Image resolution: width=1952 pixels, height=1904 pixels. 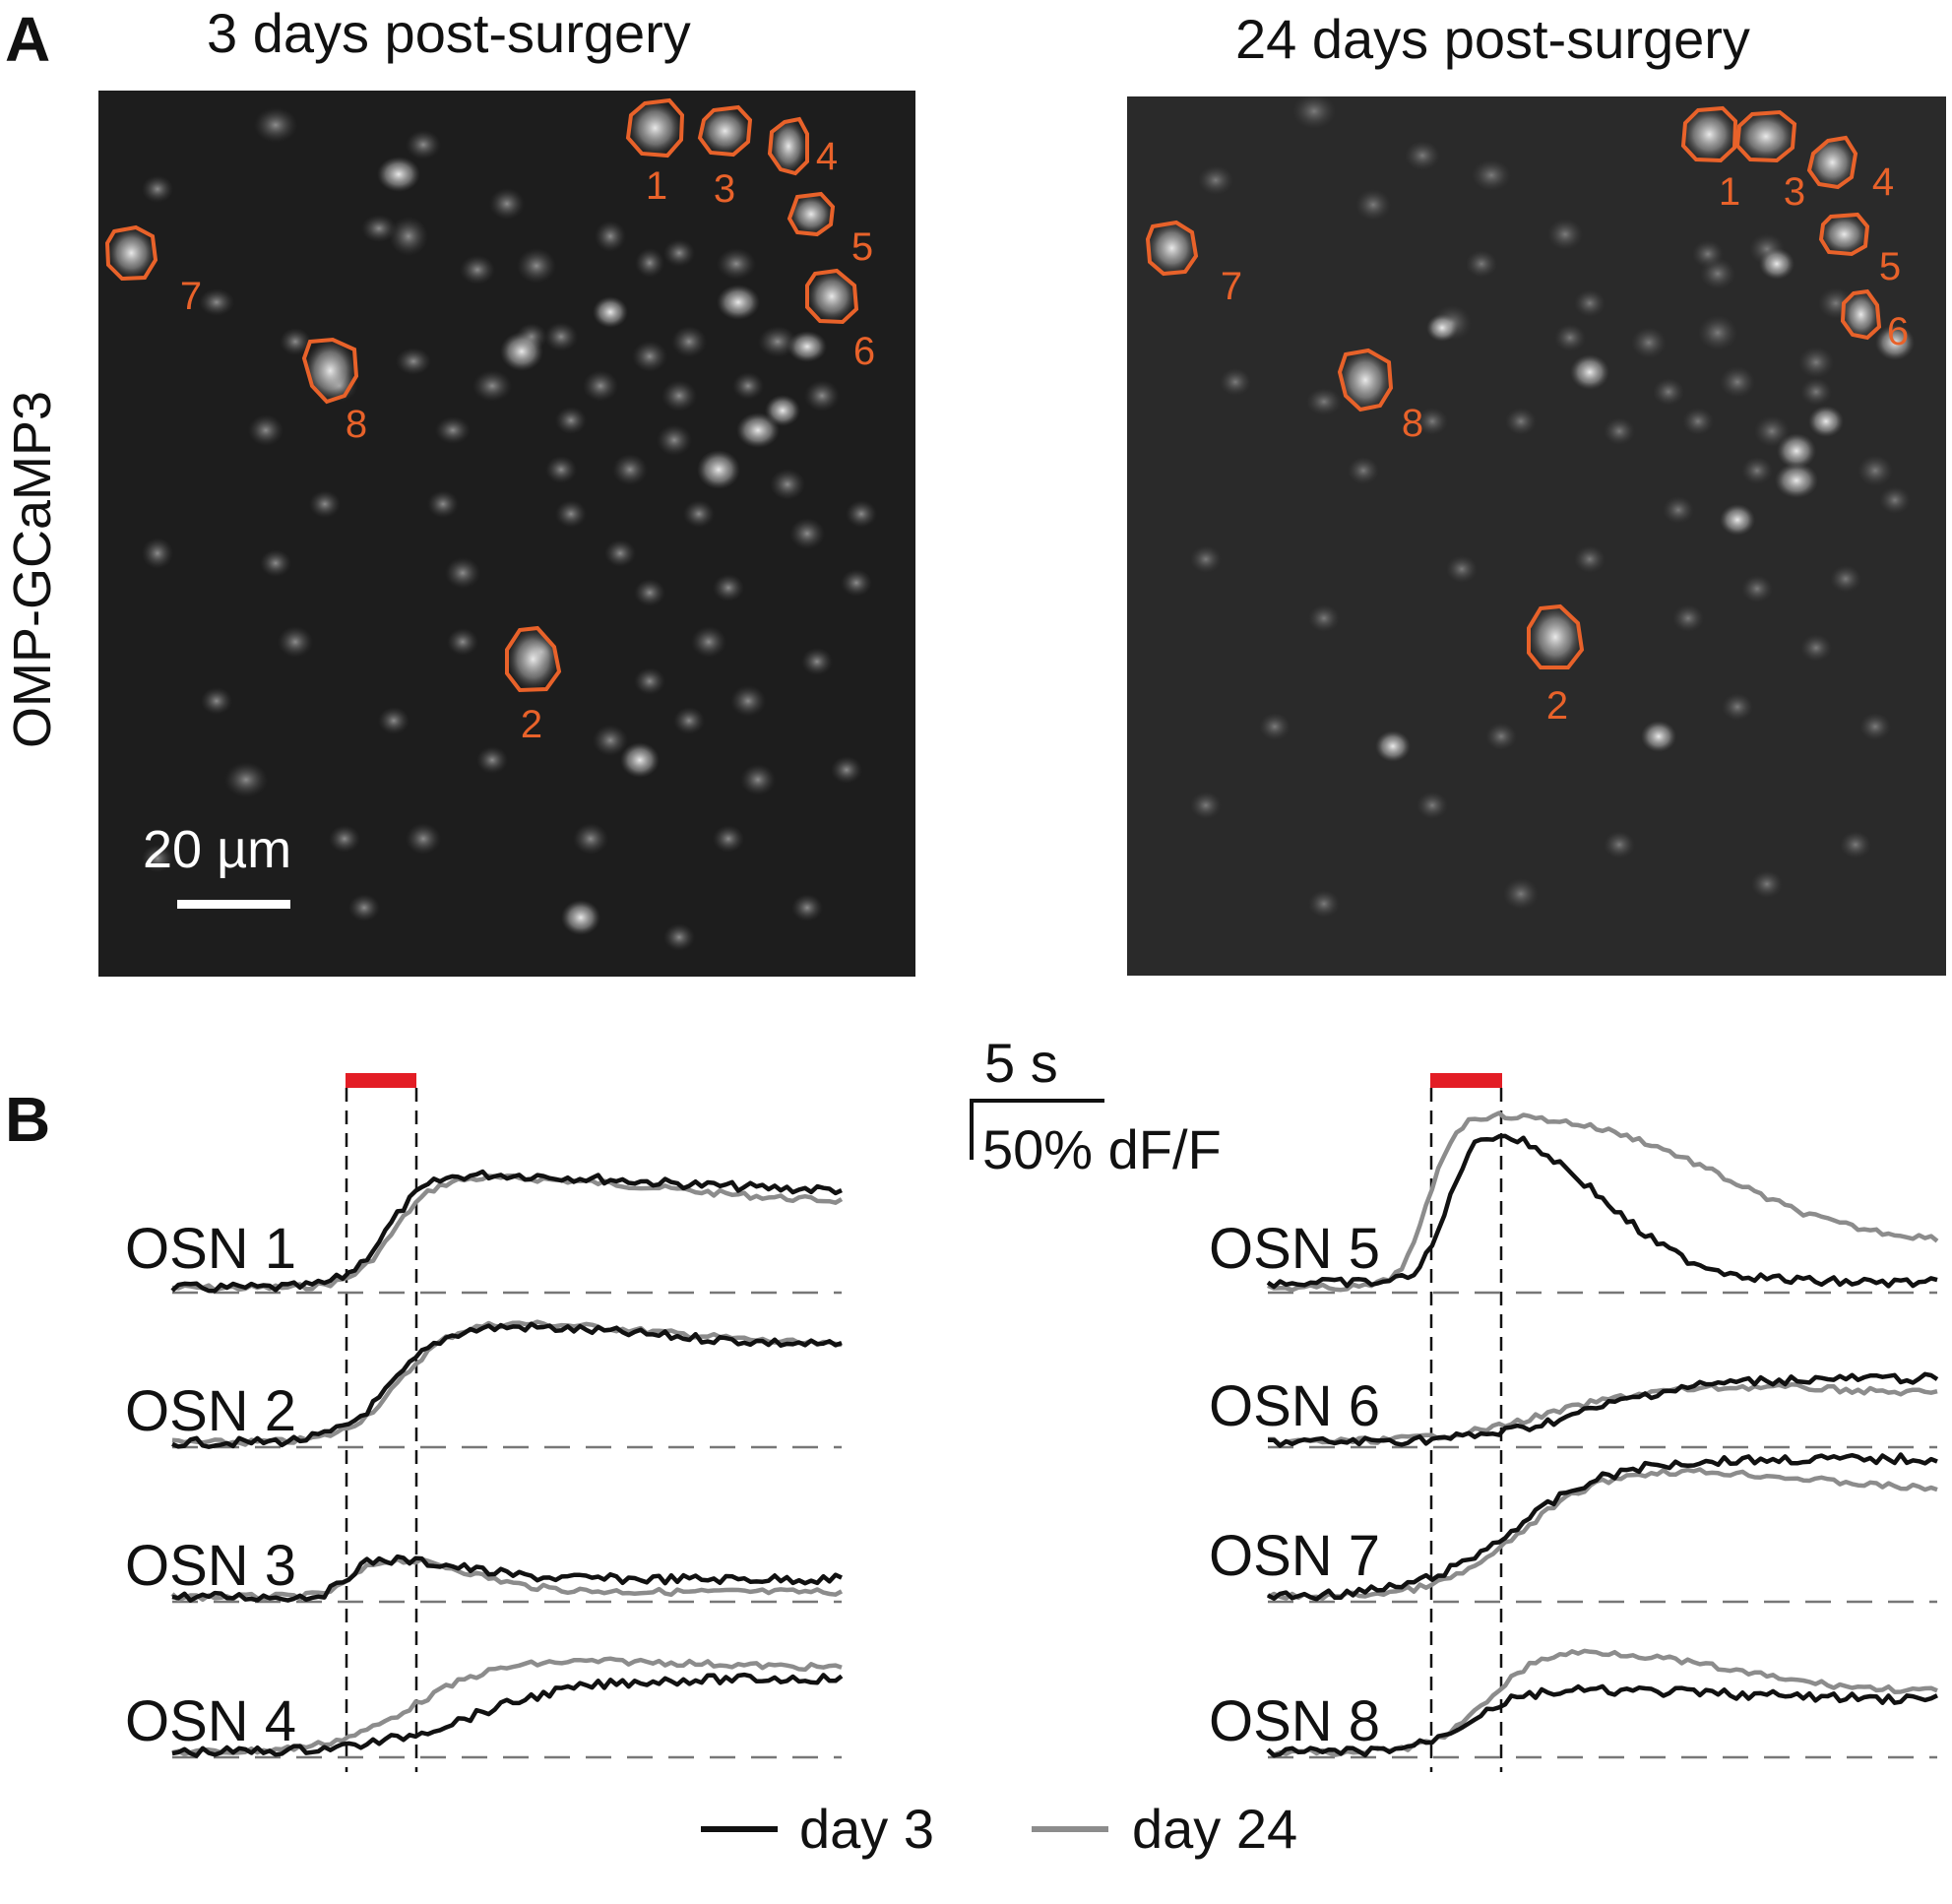 I want to click on osn-1-day24-trace, so click(x=507, y=1233).